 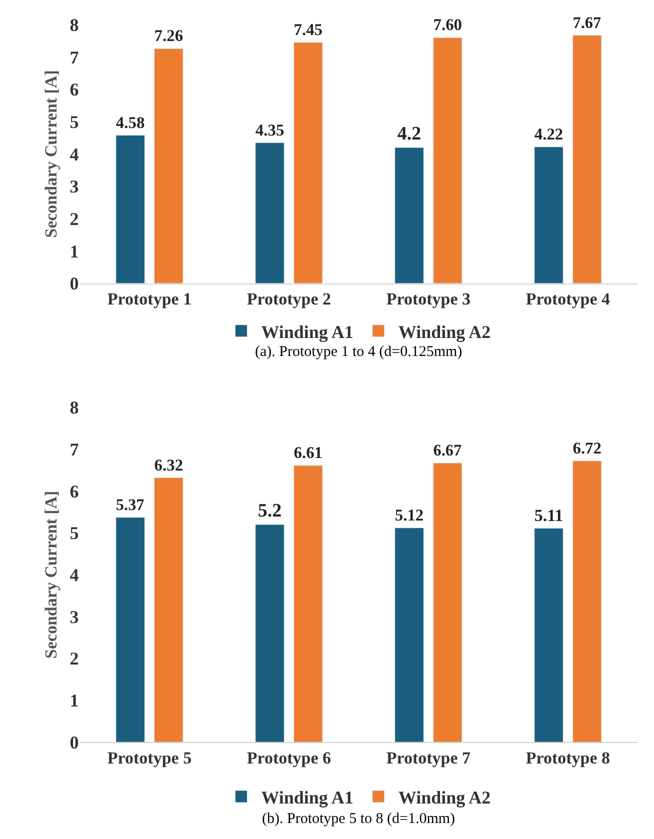 I want to click on data-label: 7.67, so click(x=587, y=23).